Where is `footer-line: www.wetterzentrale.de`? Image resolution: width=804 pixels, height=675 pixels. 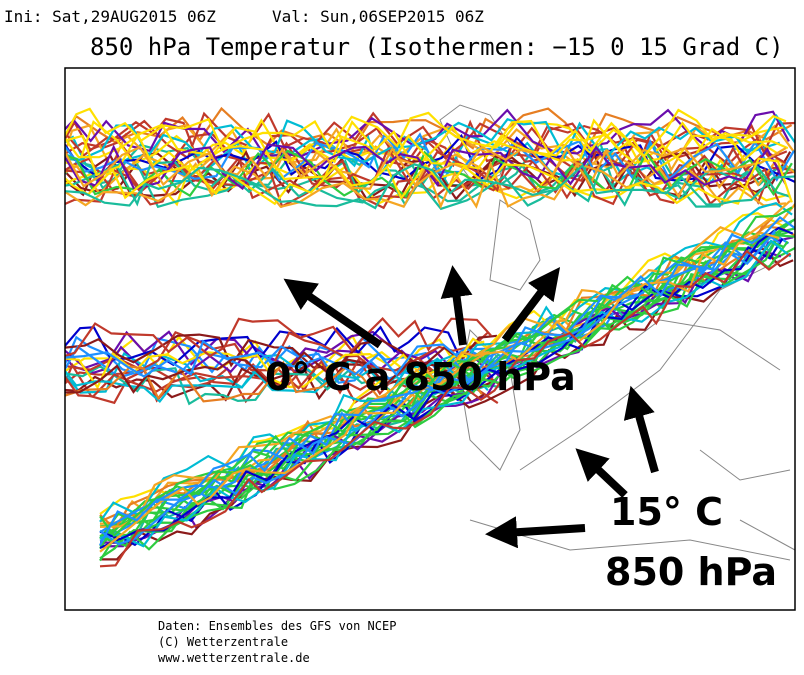
footer-line: www.wetterzentrale.de is located at coordinates (234, 658).